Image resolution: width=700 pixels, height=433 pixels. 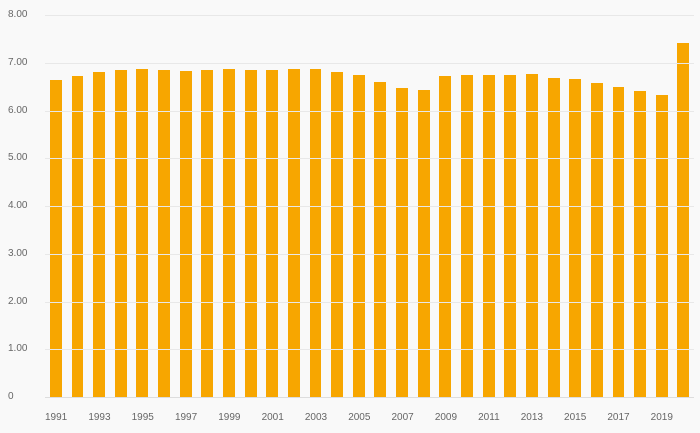 I want to click on x-axis-tick-label: 2017, so click(x=618, y=417).